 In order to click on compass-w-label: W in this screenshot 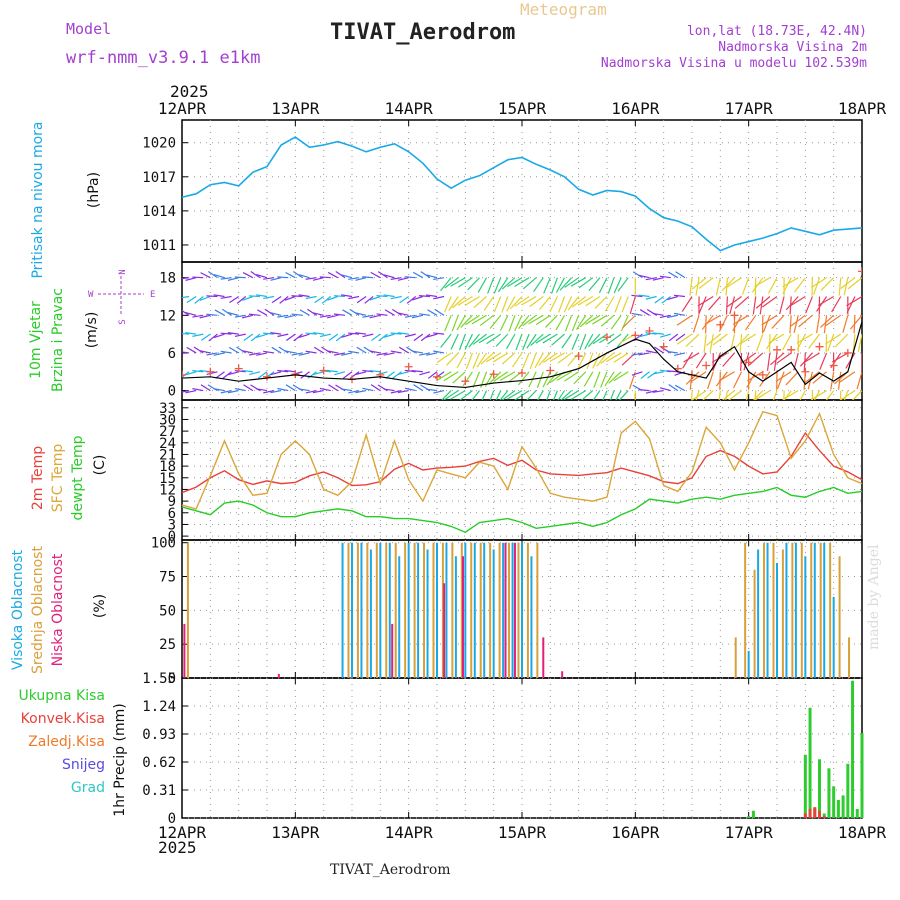, I will do `click(91, 295)`.